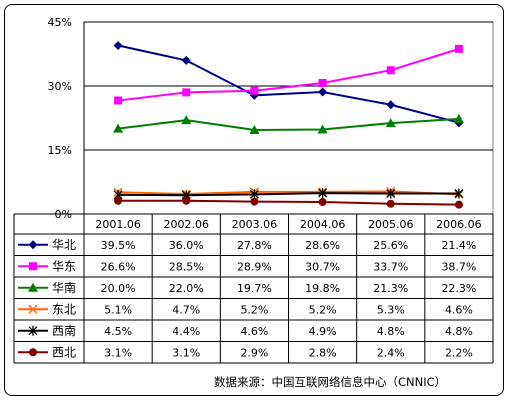 This screenshot has width=510, height=402. Describe the element at coordinates (323, 224) in the screenshot. I see `x-tick-label: 2004.06` at that location.